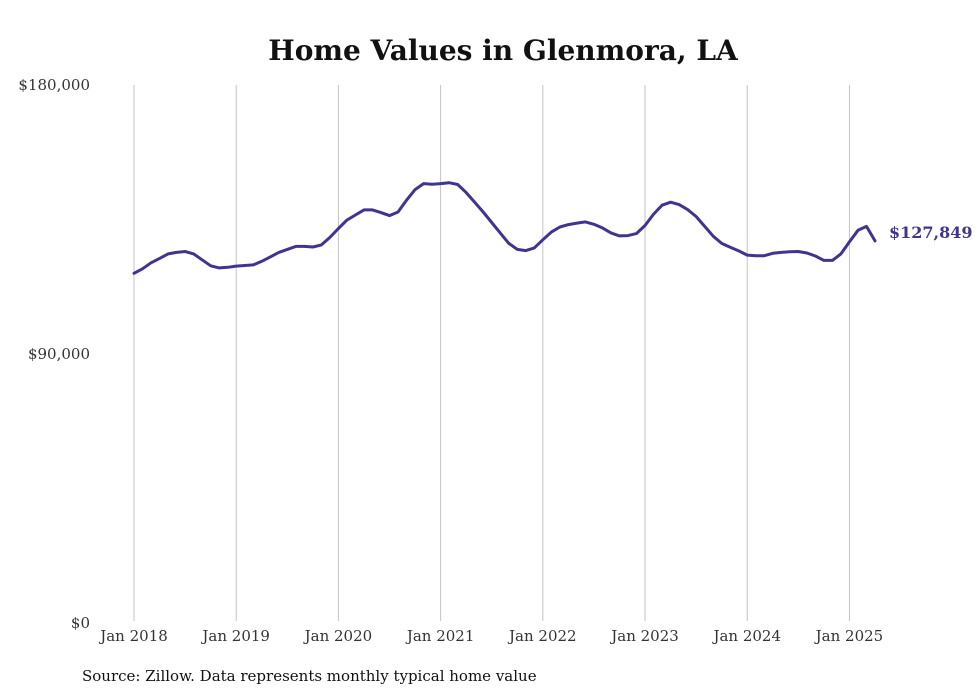  Describe the element at coordinates (338, 636) in the screenshot. I see `x-tick-label: Jan 2020` at that location.